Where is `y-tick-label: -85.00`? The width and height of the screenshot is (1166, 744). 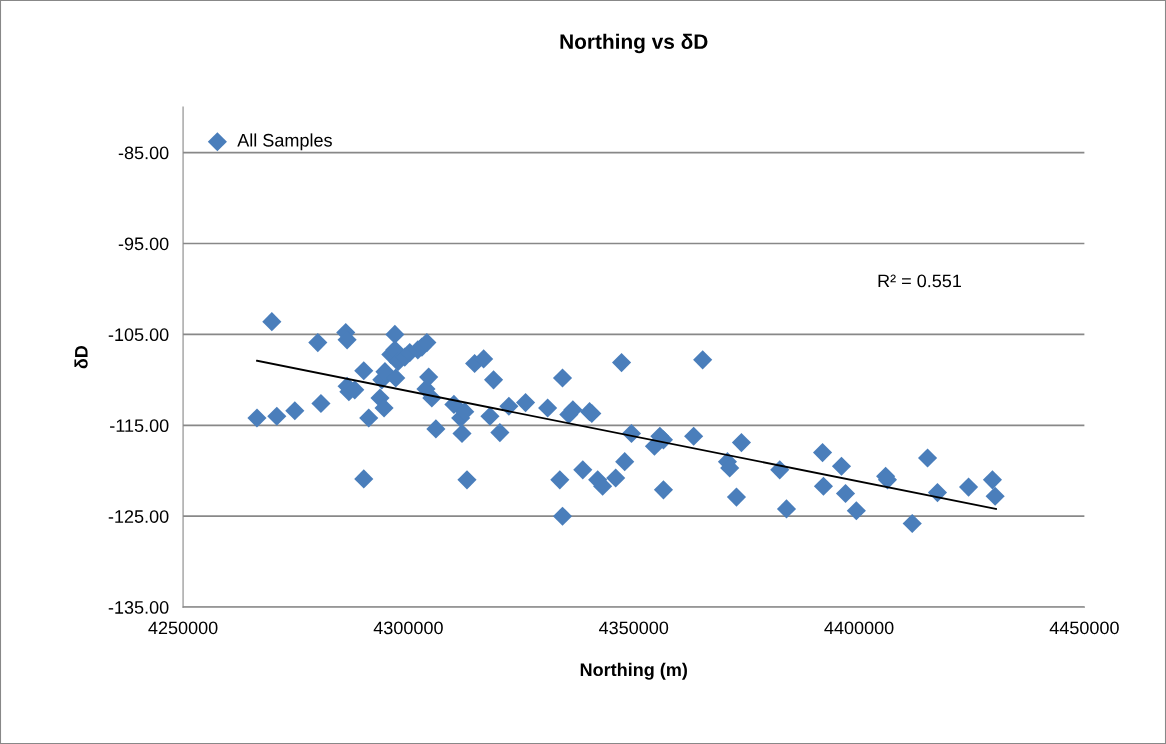
y-tick-label: -85.00 is located at coordinates (143, 153).